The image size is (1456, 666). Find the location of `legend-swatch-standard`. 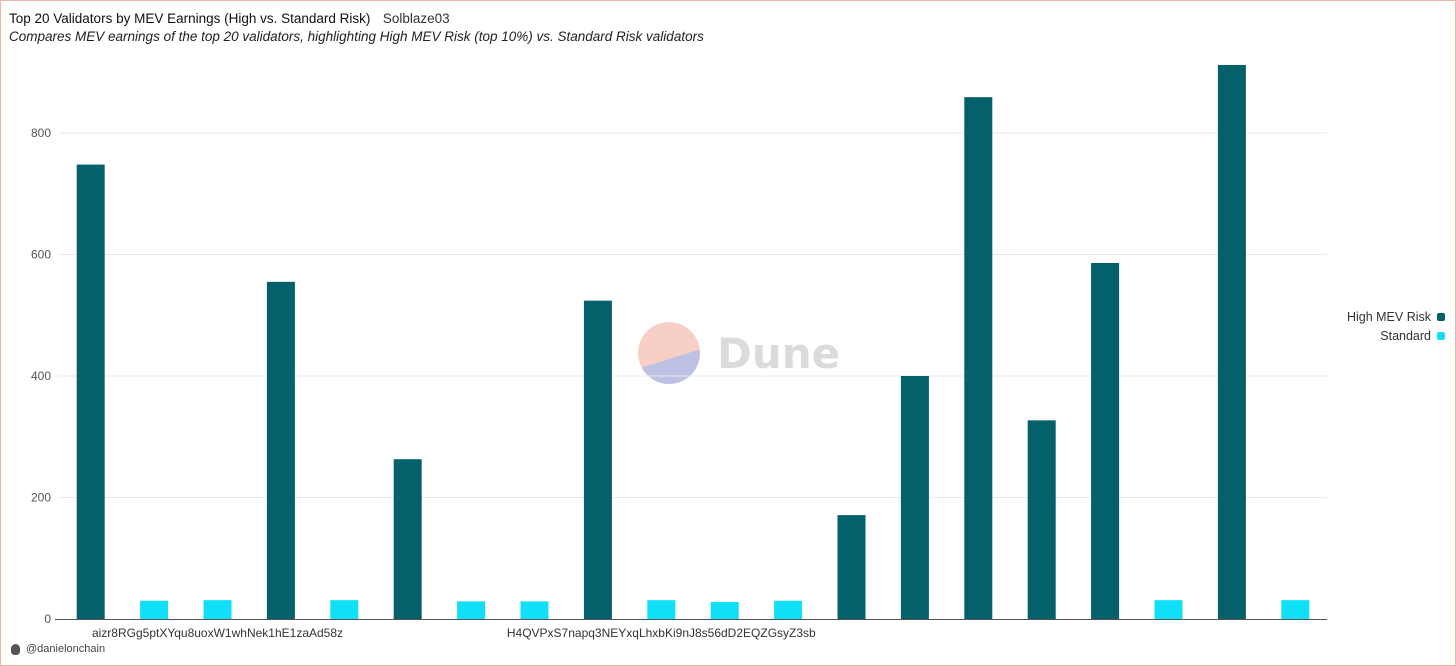

legend-swatch-standard is located at coordinates (1441, 335).